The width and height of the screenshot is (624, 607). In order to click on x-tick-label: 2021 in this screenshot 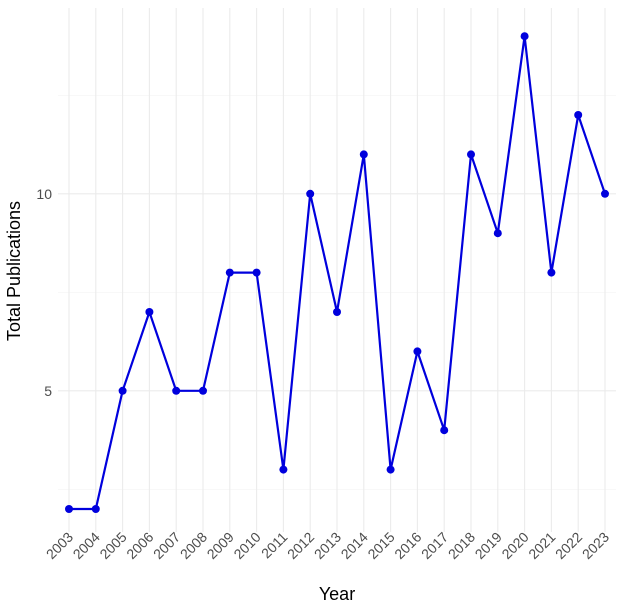, I will do `click(541, 545)`.